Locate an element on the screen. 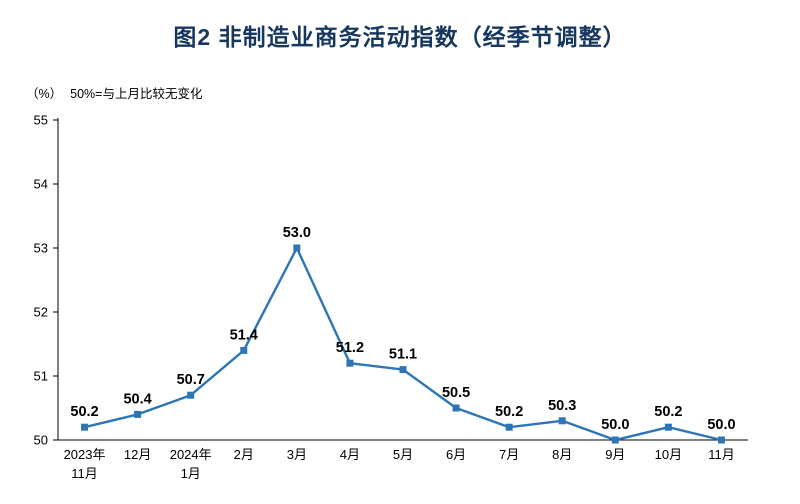  data-point-label: 50.7 is located at coordinates (191, 380).